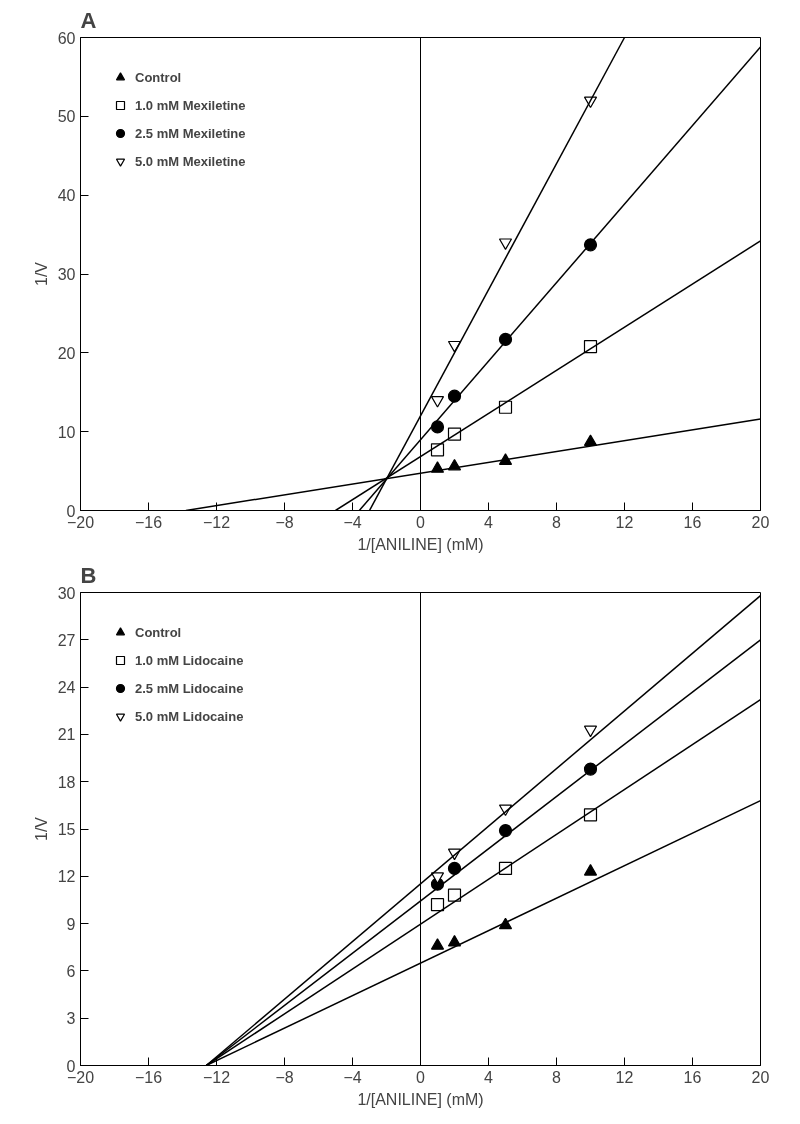 The width and height of the screenshot is (800, 1124). What do you see at coordinates (66, 829) in the screenshot?
I see `y-tick-label: 15` at bounding box center [66, 829].